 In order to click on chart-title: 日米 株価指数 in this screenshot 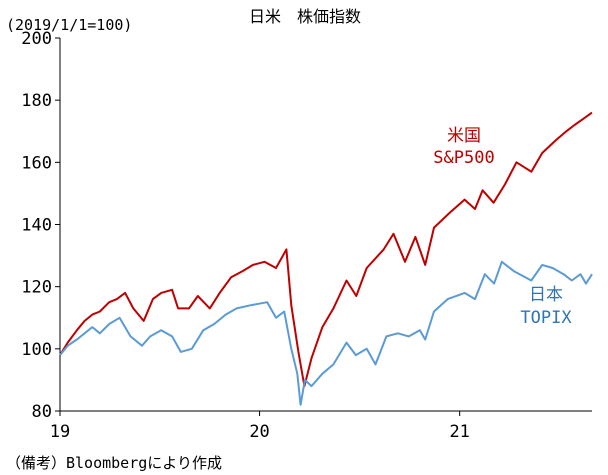, I will do `click(305, 16)`.